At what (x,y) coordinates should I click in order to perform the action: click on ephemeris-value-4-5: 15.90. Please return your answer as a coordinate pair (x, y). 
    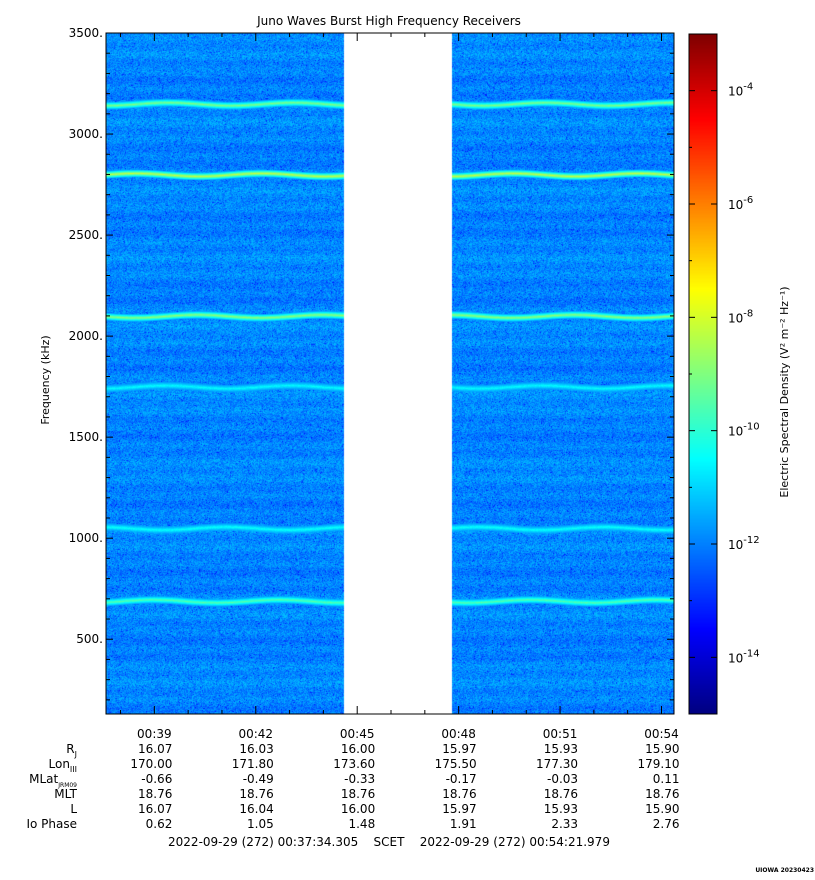
    Looking at the image, I should click on (662, 809).